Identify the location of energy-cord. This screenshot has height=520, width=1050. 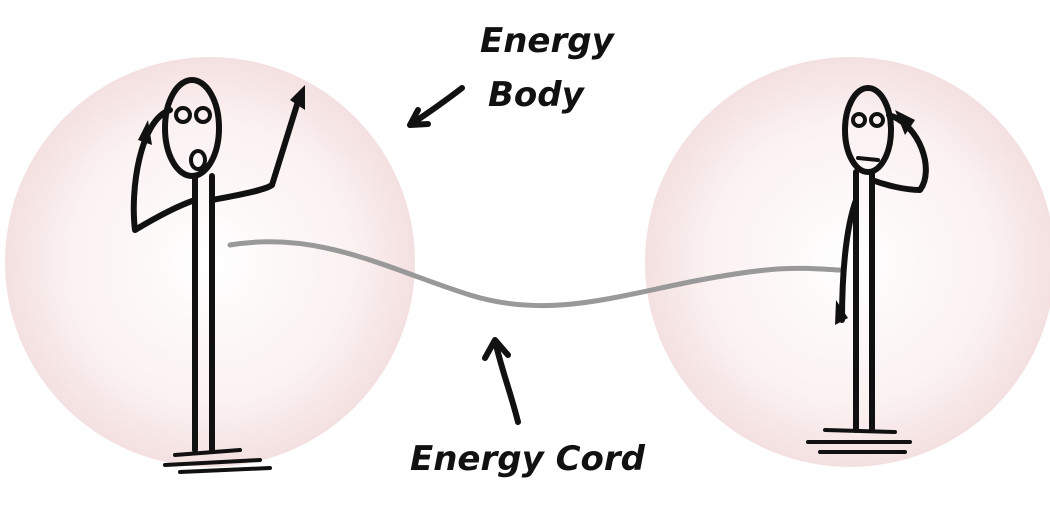
(535, 274).